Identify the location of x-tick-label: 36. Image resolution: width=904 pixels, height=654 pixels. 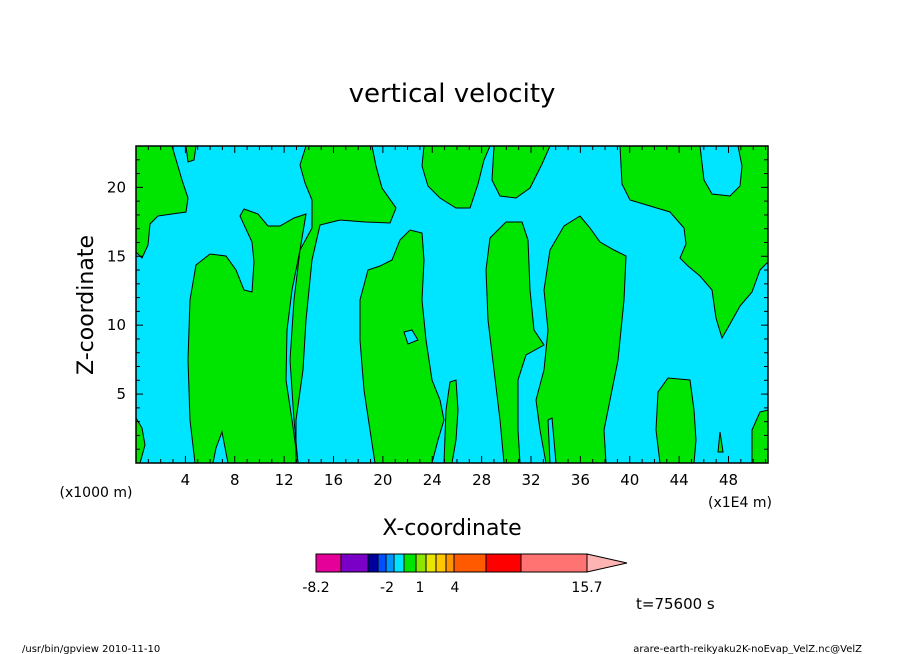
(580, 480).